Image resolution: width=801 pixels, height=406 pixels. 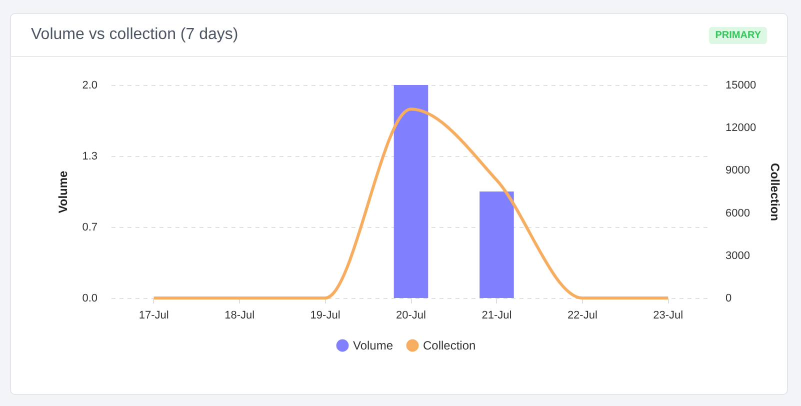 What do you see at coordinates (90, 86) in the screenshot?
I see `y-tick-label: 2.0` at bounding box center [90, 86].